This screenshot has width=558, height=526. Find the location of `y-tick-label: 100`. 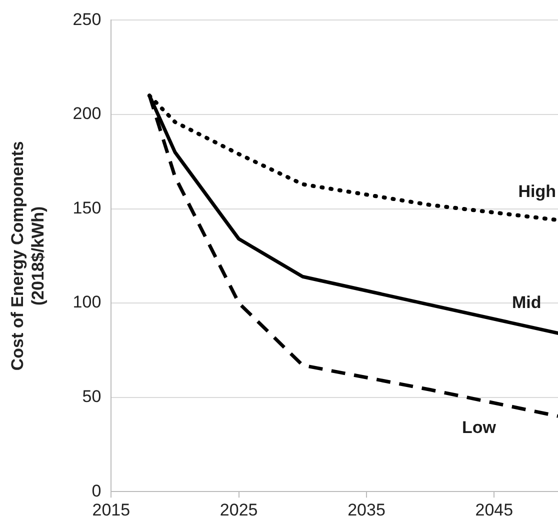

y-tick-label: 100 is located at coordinates (87, 302).